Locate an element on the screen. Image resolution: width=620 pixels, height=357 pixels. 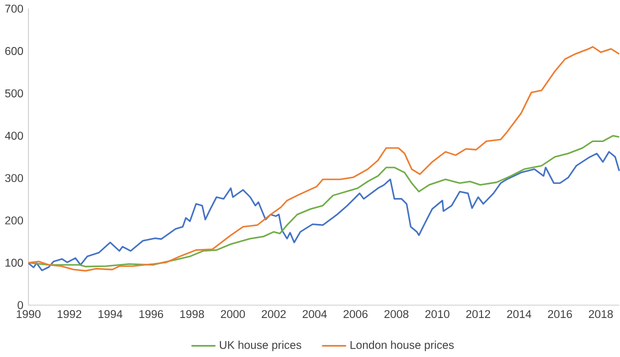
x-tick-label: 2006 is located at coordinates (356, 314).